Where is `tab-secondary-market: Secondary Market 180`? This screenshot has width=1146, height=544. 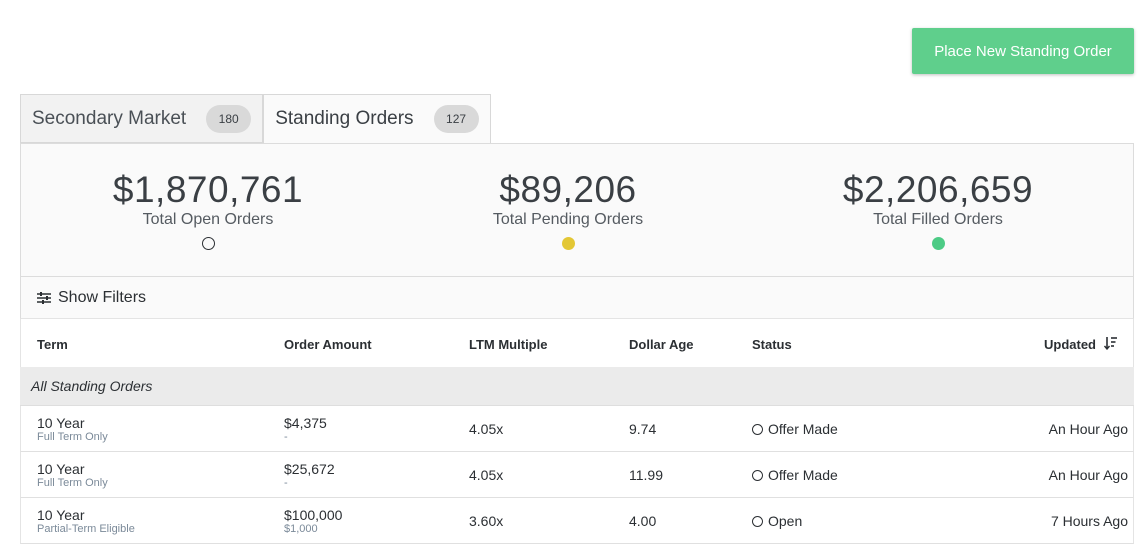
tab-secondary-market: Secondary Market 180 is located at coordinates (142, 118).